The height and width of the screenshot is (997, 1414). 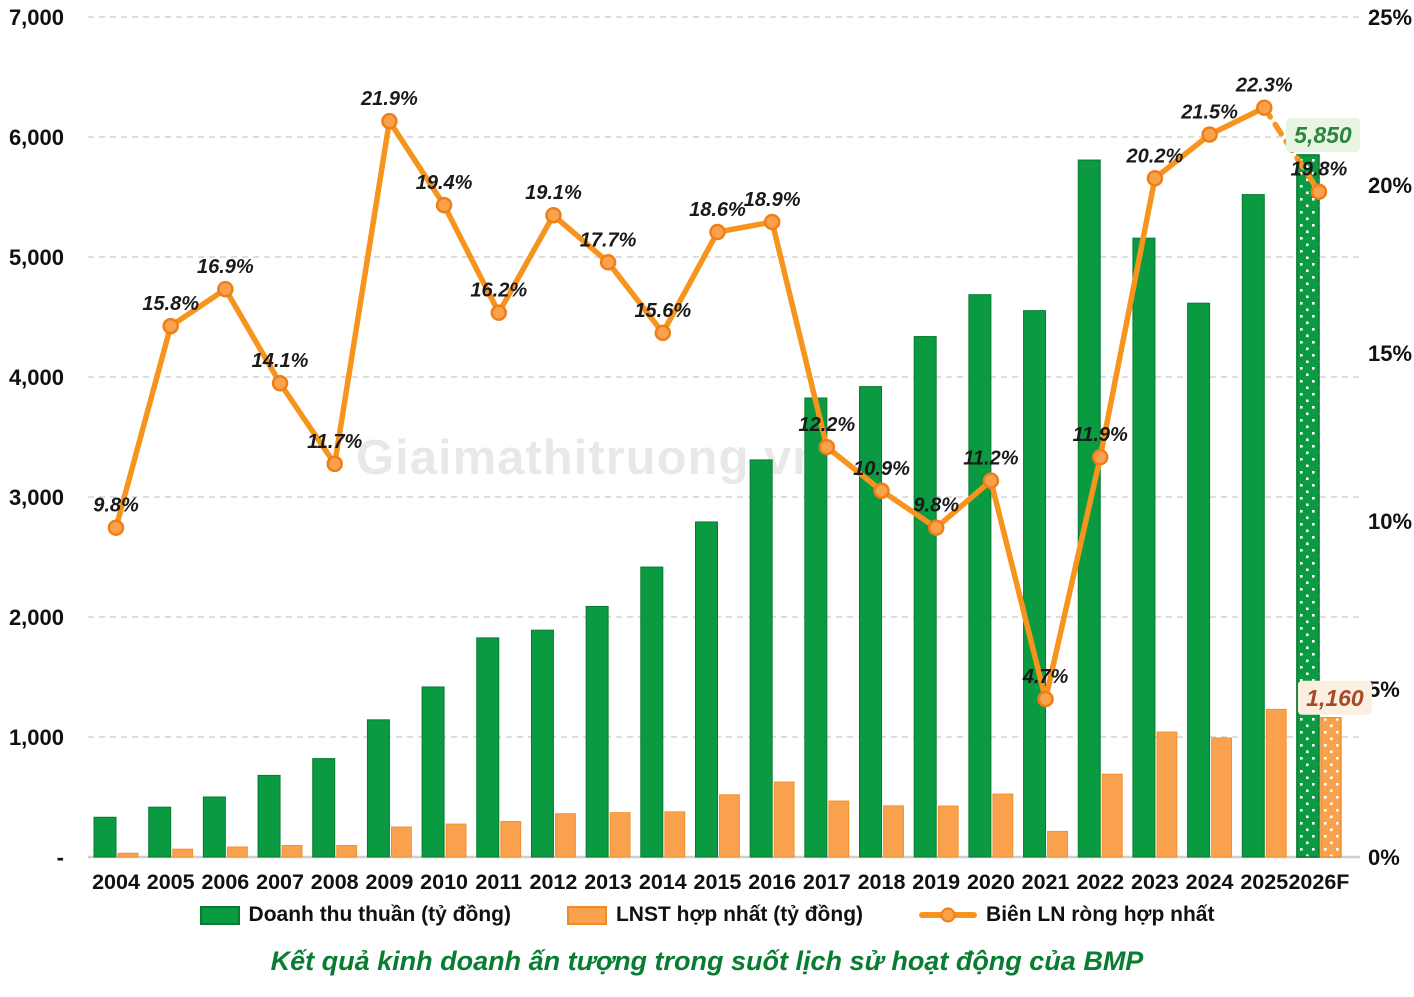 What do you see at coordinates (718, 882) in the screenshot?
I see `svg-text: 2015` at bounding box center [718, 882].